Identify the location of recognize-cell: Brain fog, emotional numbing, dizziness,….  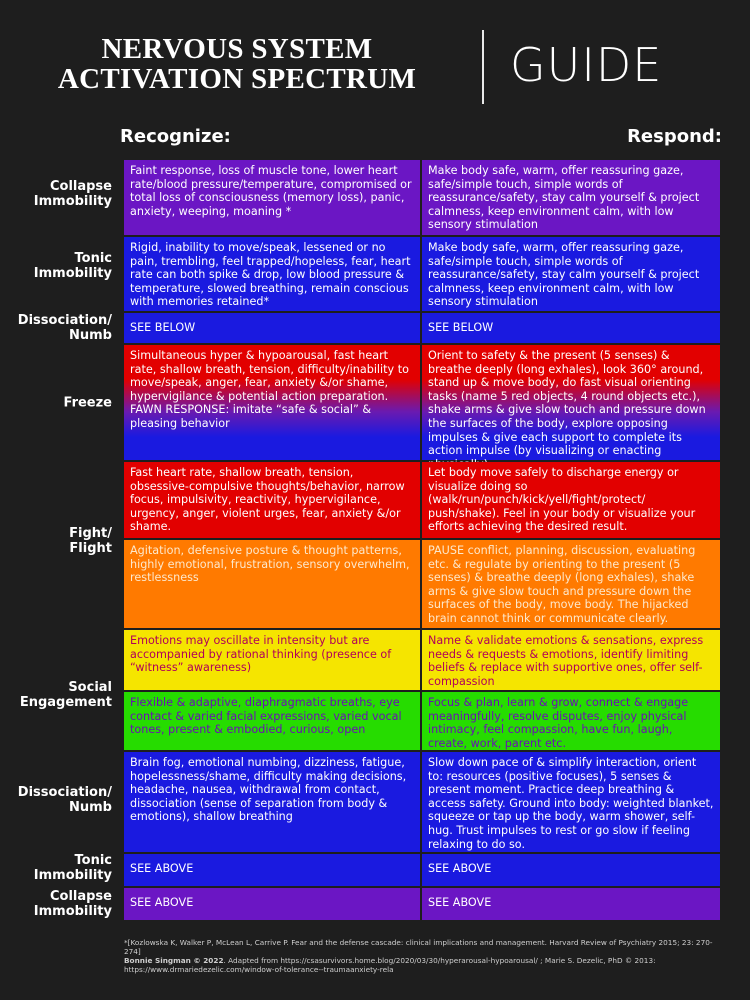
(272, 802).